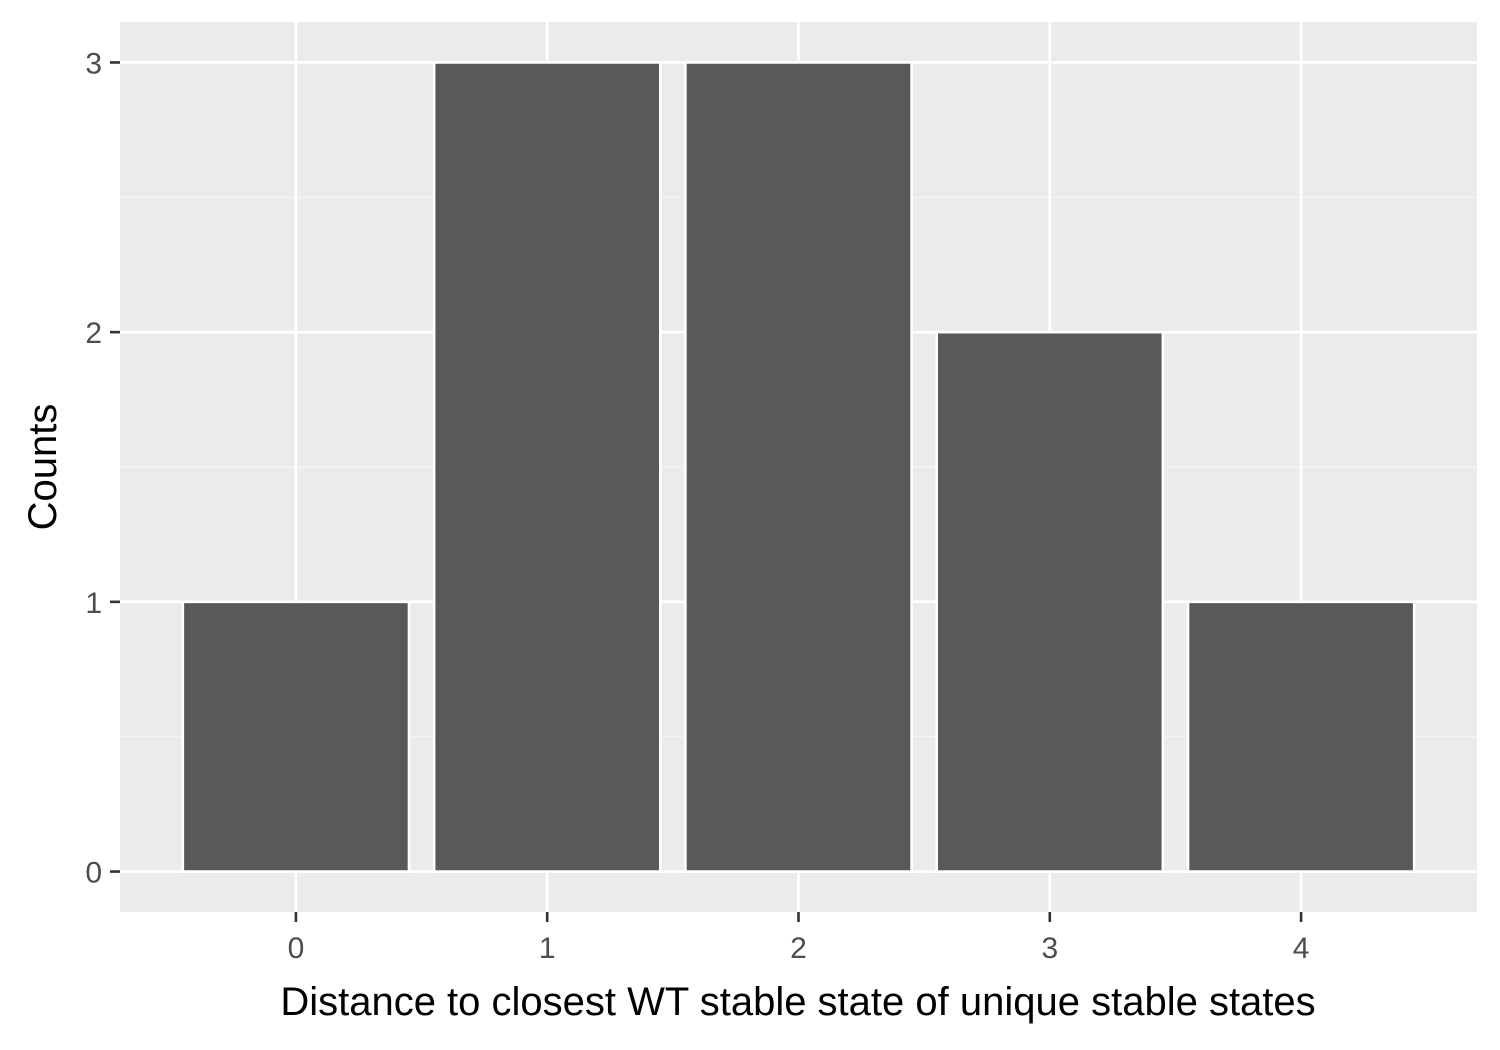  Describe the element at coordinates (93, 63) in the screenshot. I see `y-tick-label: 3` at that location.